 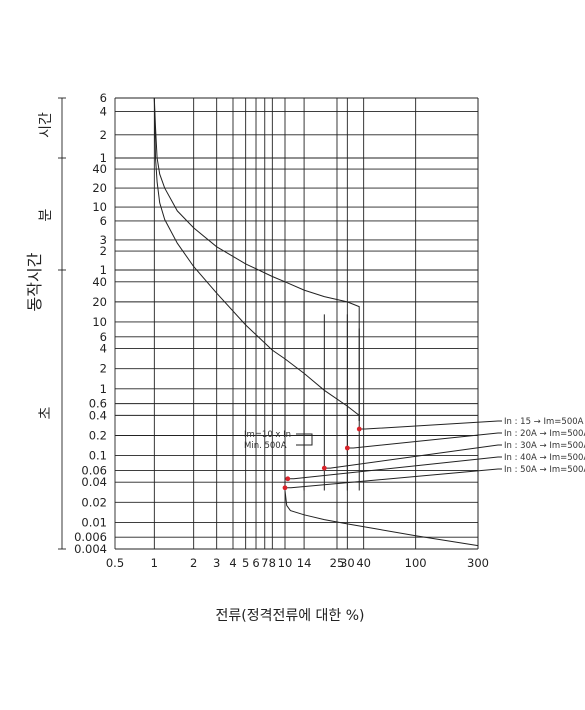 I want to click on y-tick-label: 0.4, so click(x=98, y=415).